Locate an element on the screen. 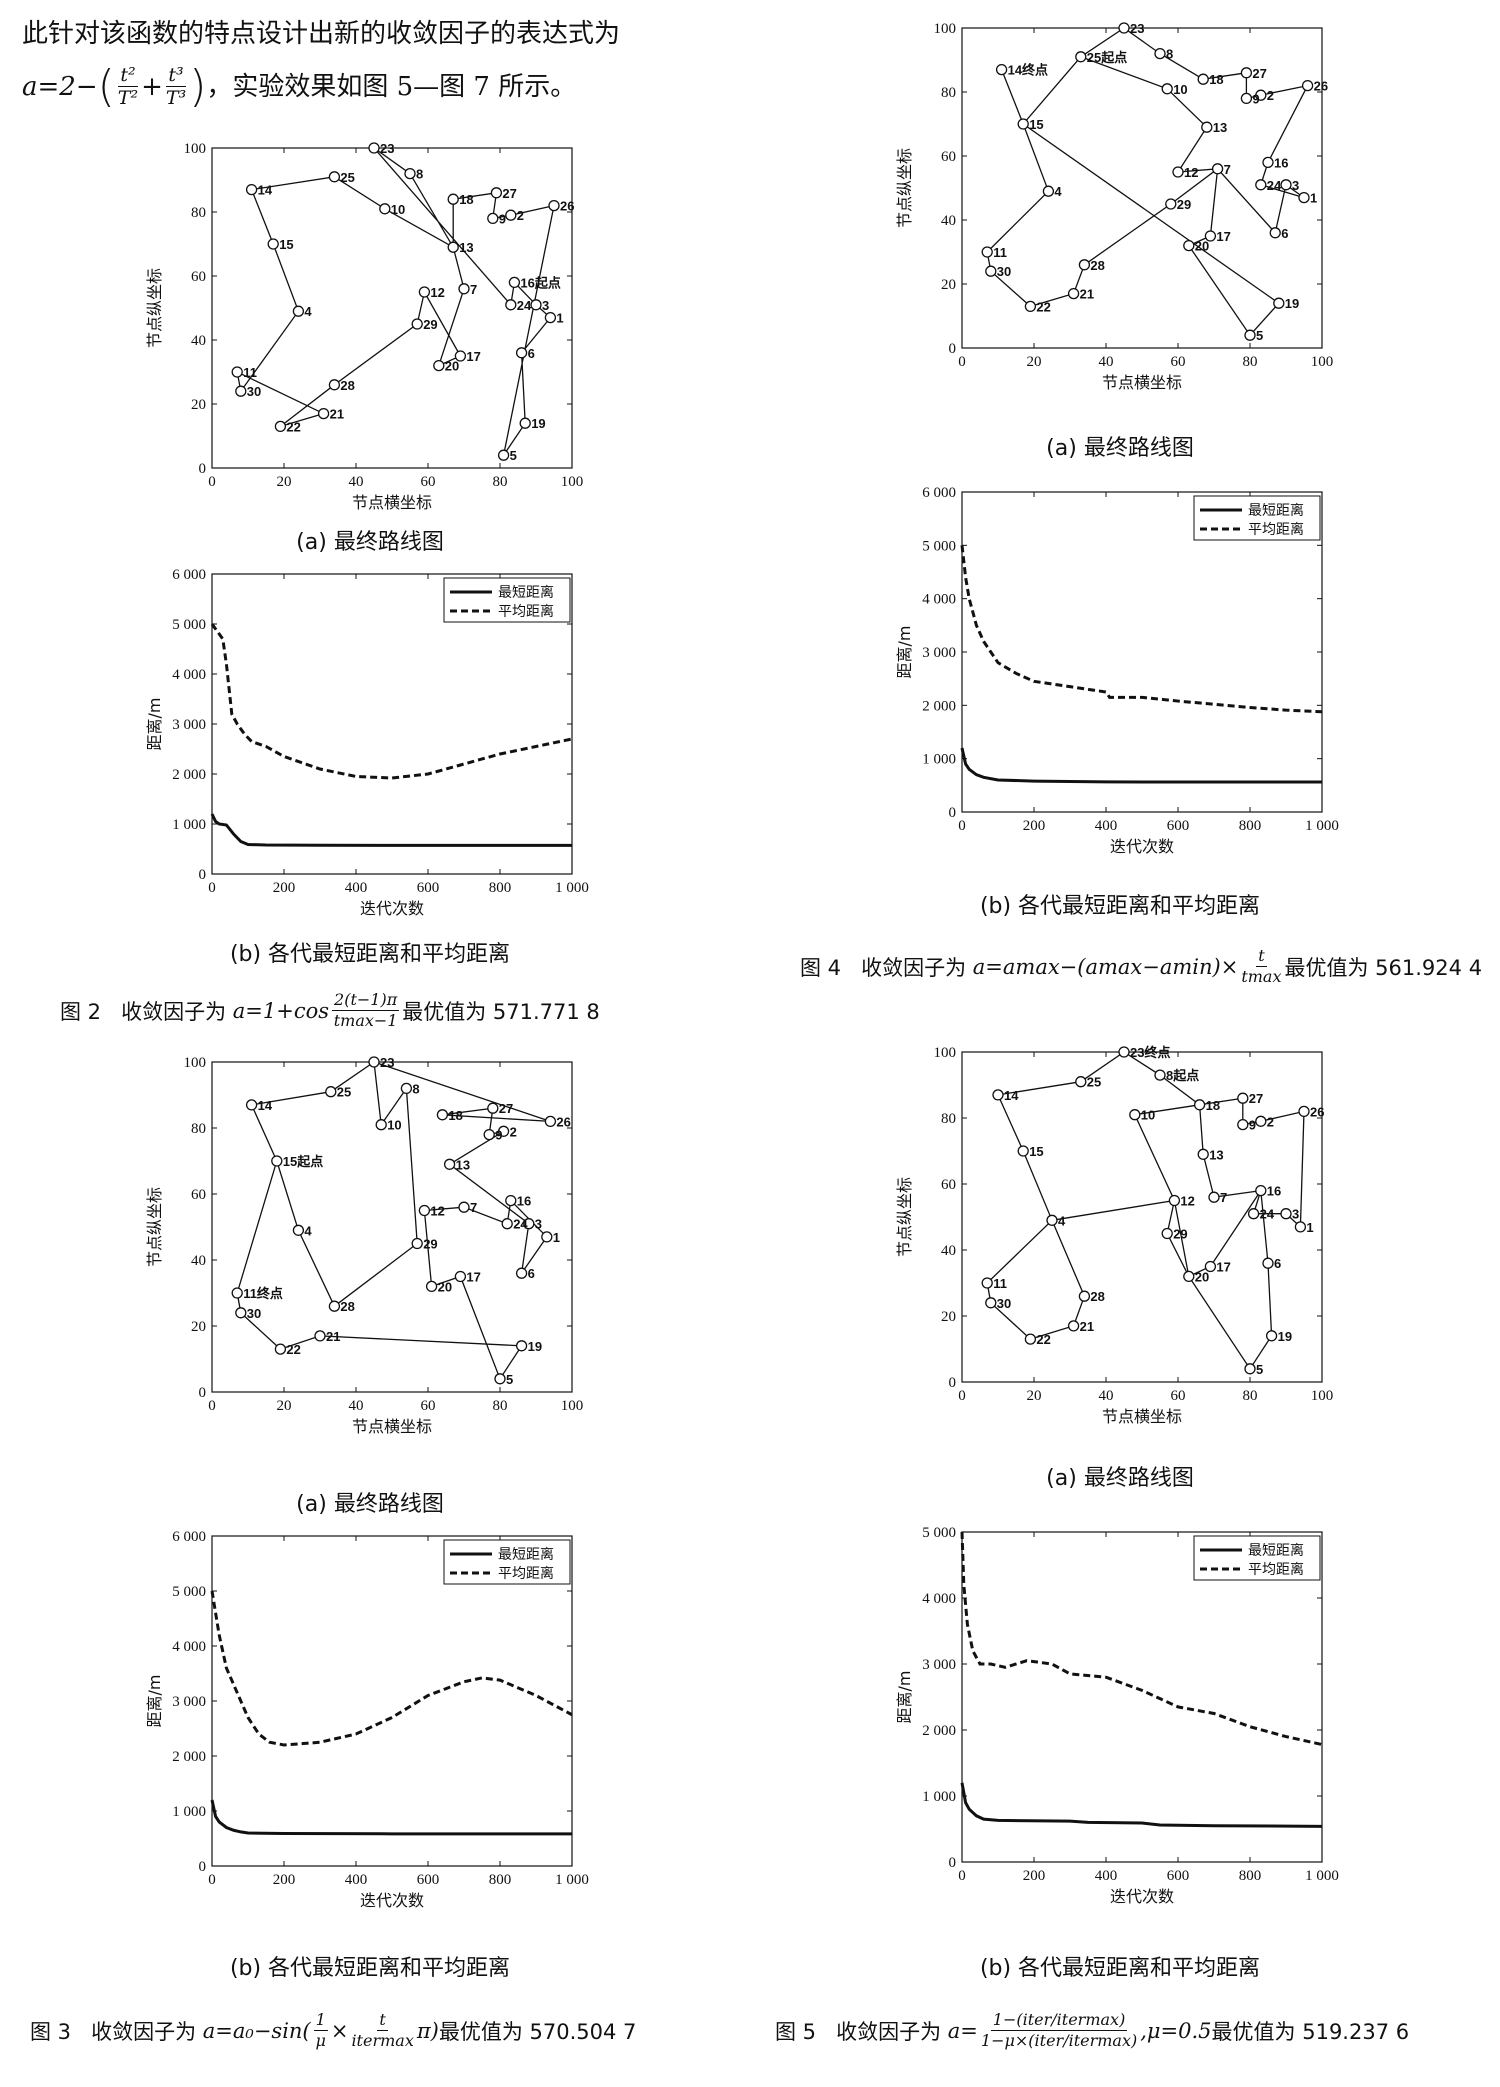 This screenshot has height=2087, width=1500. node-label: 16 is located at coordinates (524, 1201).